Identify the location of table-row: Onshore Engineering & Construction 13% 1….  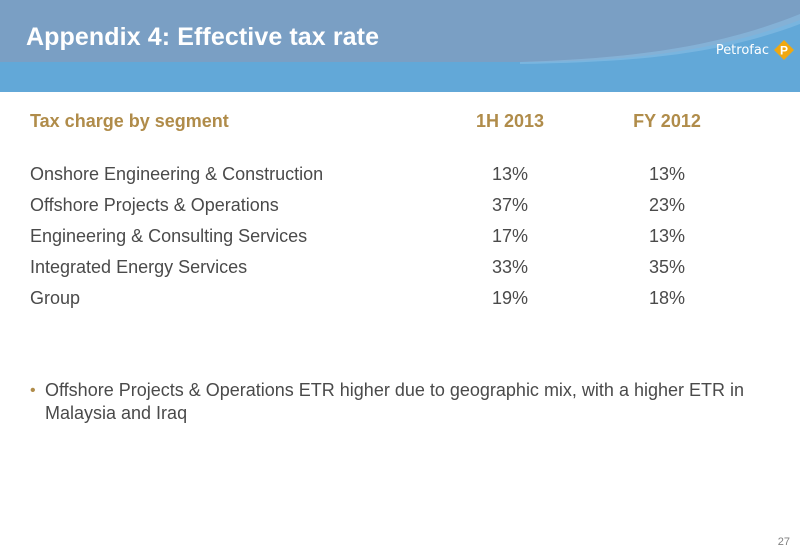
(390, 178).